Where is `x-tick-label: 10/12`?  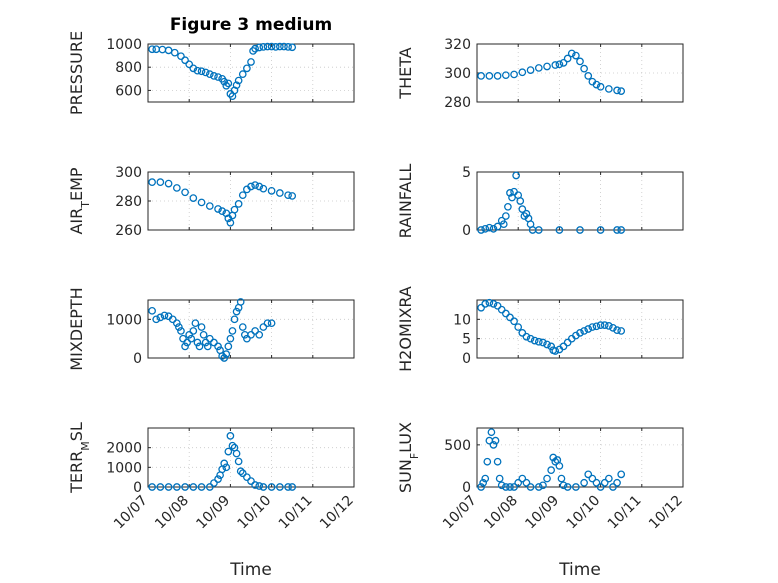
x-tick-label: 10/12 is located at coordinates (337, 513).